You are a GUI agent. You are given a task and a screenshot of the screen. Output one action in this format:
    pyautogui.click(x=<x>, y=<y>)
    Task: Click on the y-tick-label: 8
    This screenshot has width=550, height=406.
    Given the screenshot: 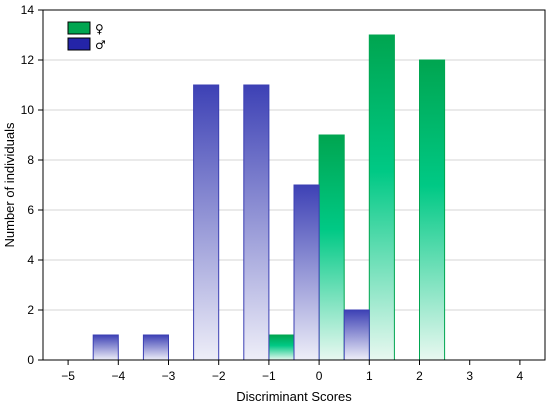 What is the action you would take?
    pyautogui.click(x=30, y=160)
    